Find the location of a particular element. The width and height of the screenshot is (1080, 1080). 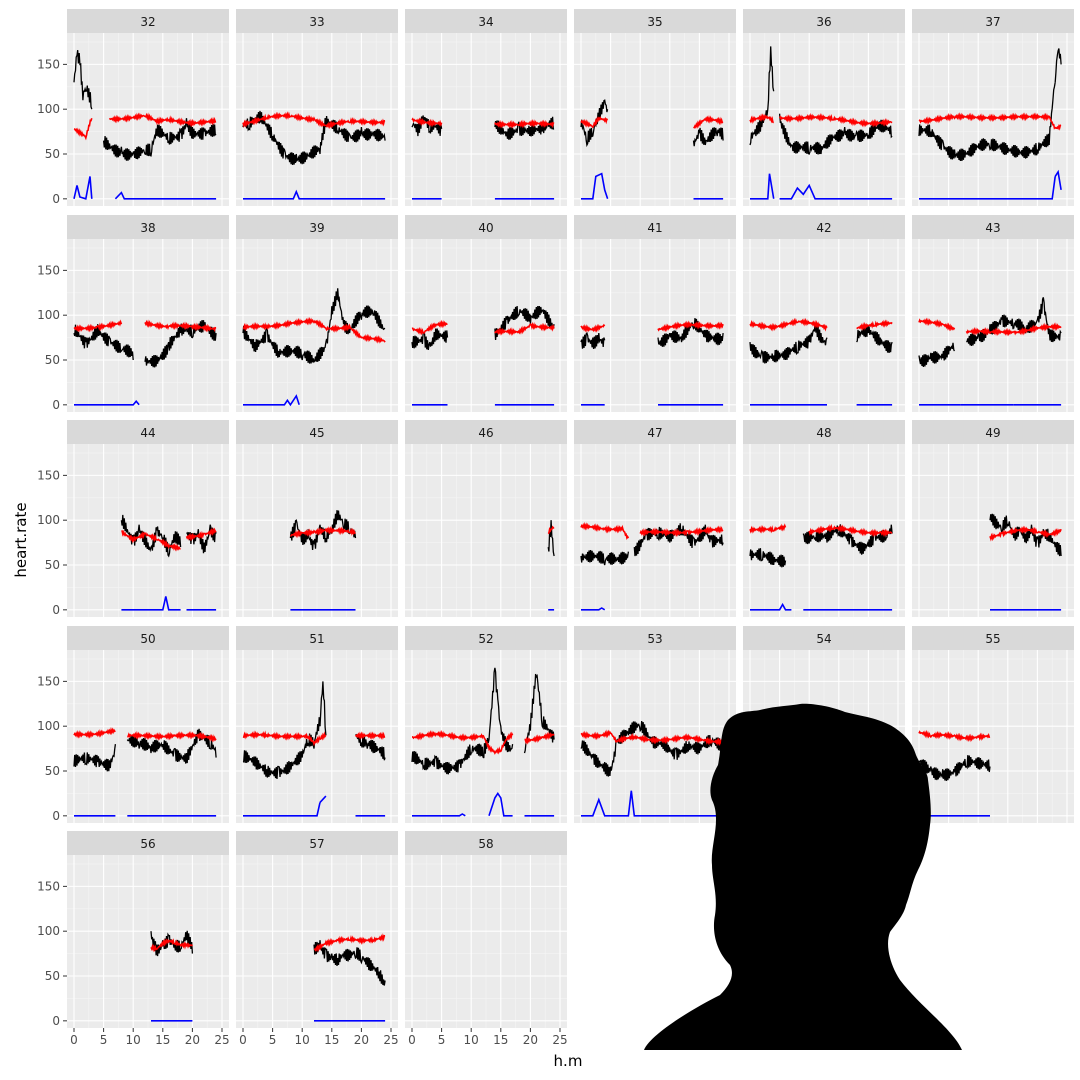

facet-panel-55: 55 is located at coordinates (993, 724).